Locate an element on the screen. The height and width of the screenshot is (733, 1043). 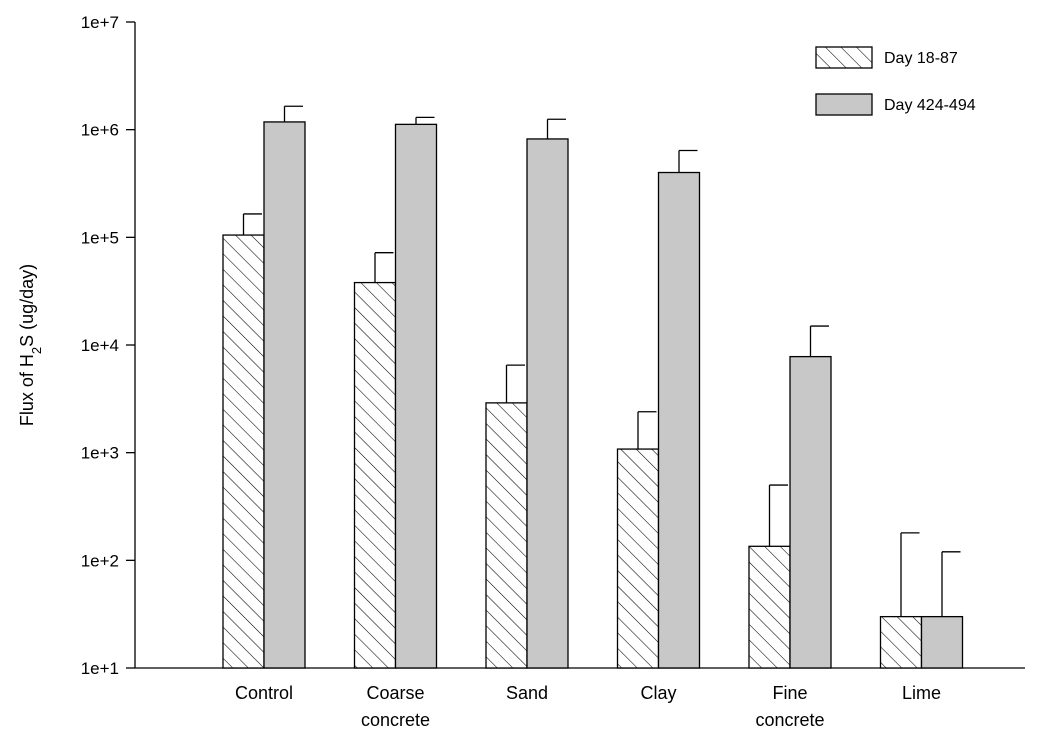
x-tick-label: Control is located at coordinates (264, 693).